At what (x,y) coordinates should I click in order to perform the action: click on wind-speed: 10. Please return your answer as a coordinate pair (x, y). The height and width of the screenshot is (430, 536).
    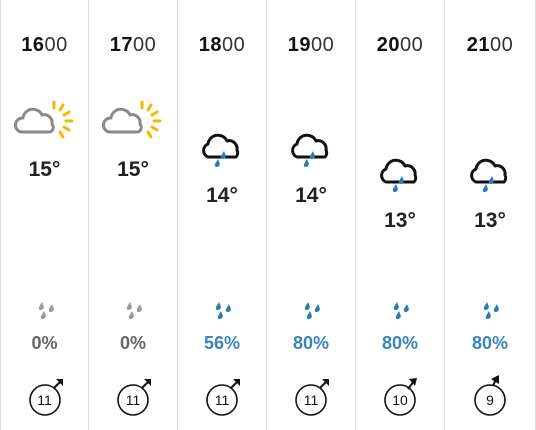
    Looking at the image, I should click on (400, 400).